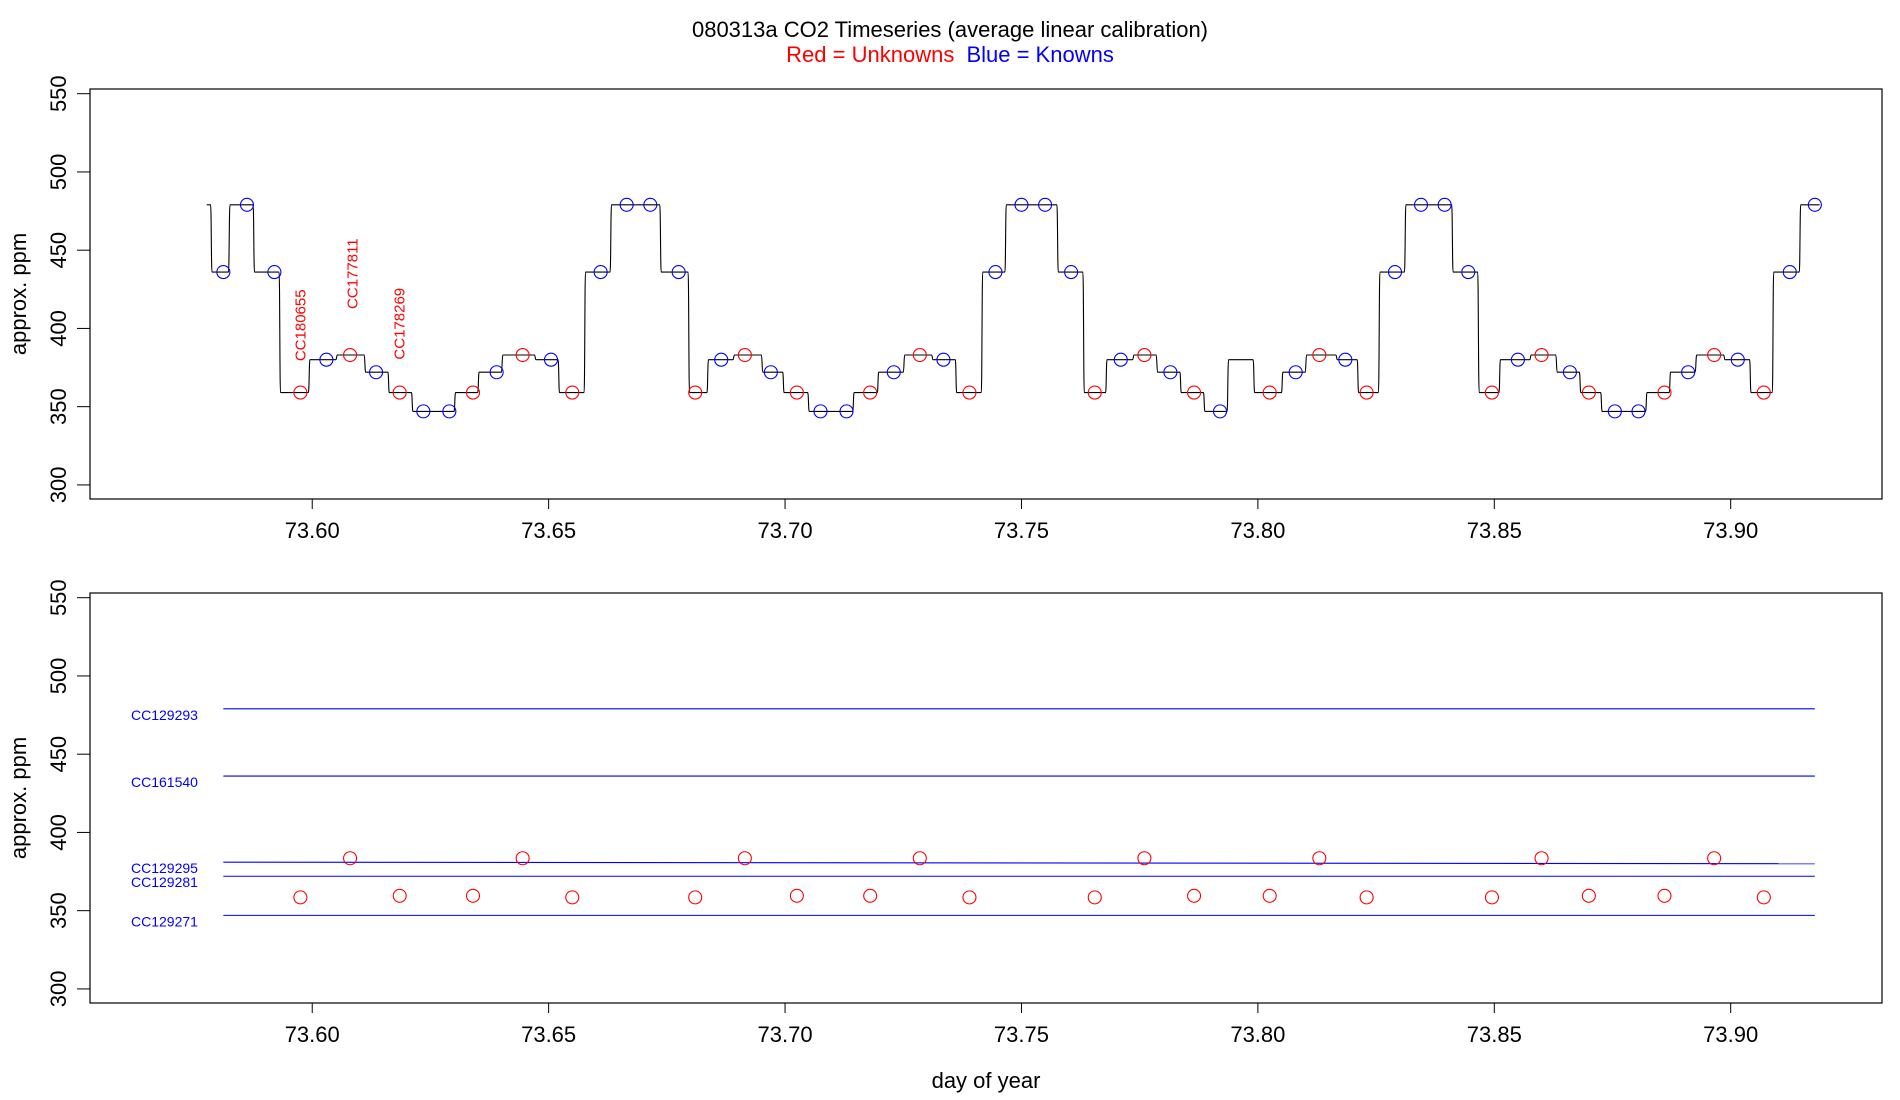 This screenshot has height=1100, width=1900. I want to click on standard-line-label: CC161540, so click(164, 782).